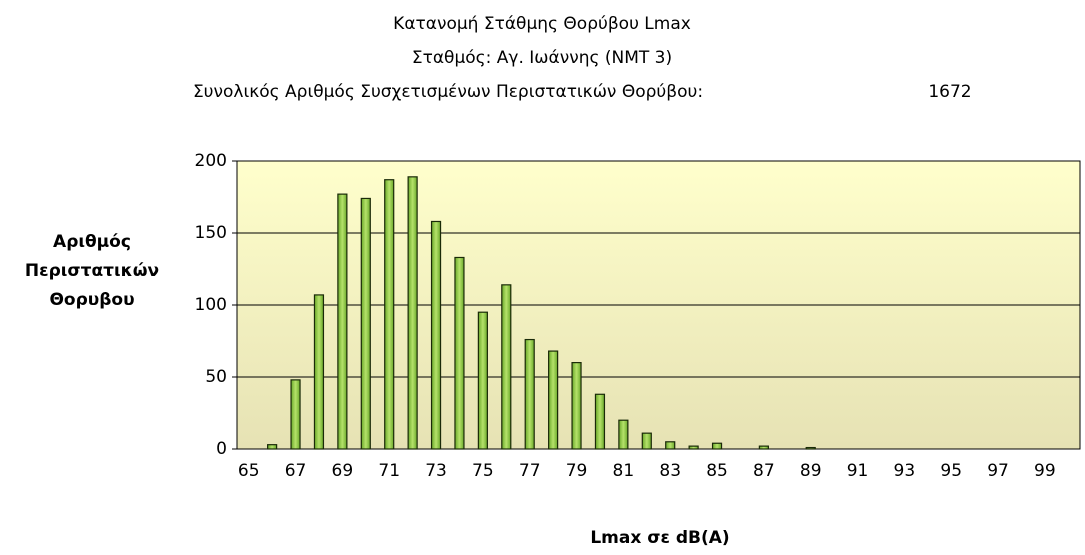 The image size is (1085, 555). I want to click on x-axis-label: Lmax σε dB(A), so click(659, 538).